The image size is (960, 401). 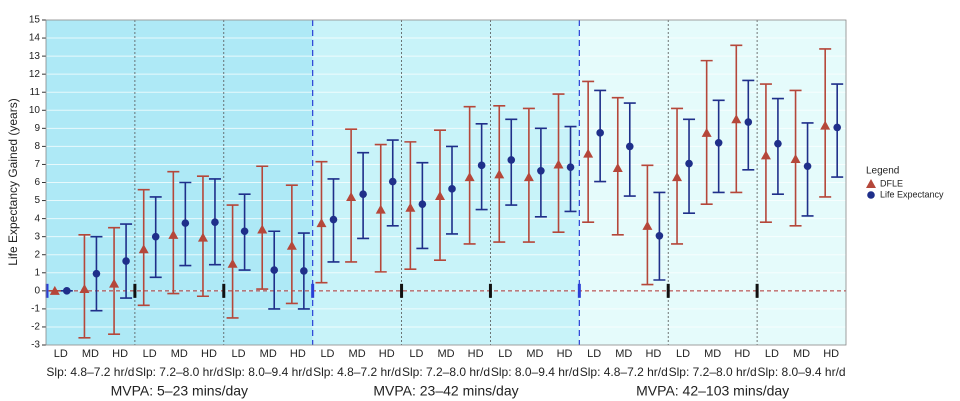 What do you see at coordinates (37, 218) in the screenshot?
I see `y-tick-label: 4` at bounding box center [37, 218].